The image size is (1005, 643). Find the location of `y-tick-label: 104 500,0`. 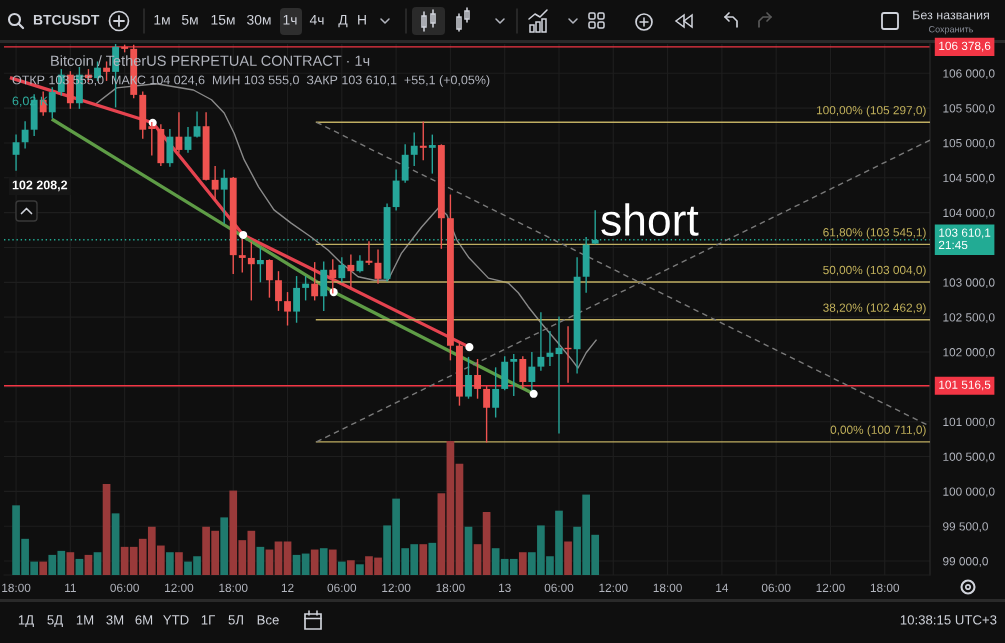

y-tick-label: 104 500,0 is located at coordinates (969, 178).